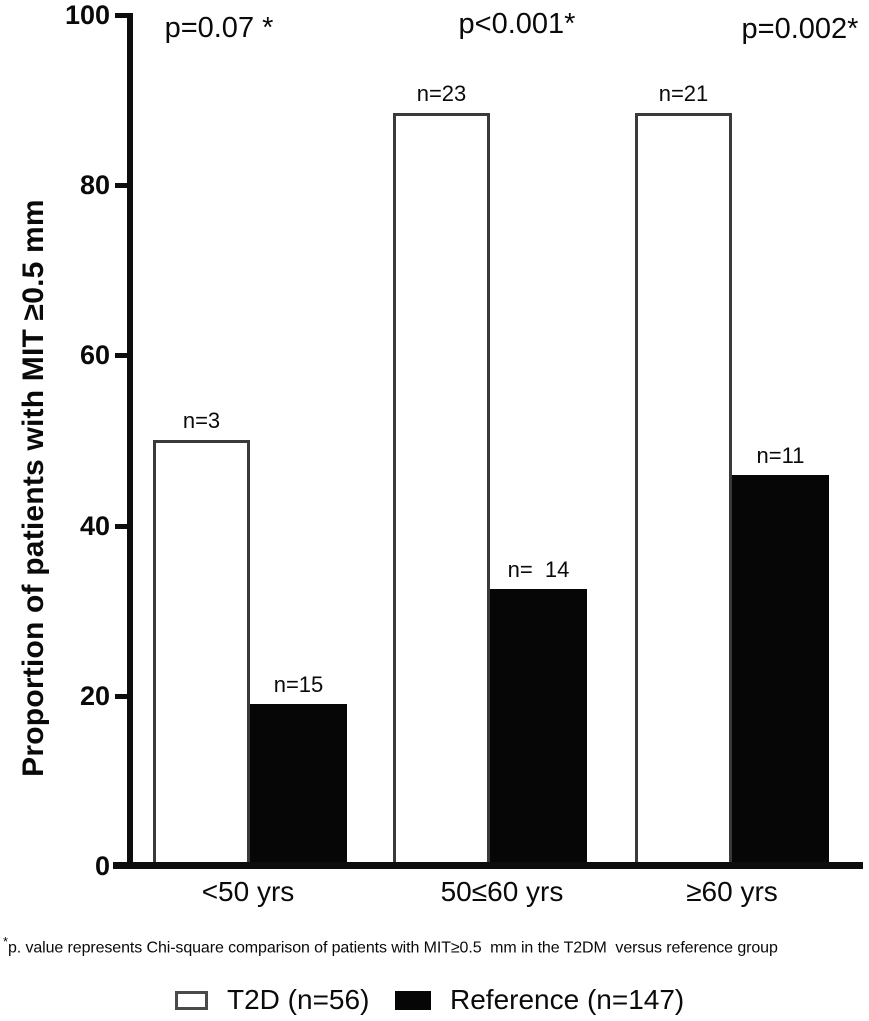 The height and width of the screenshot is (1021, 869). Describe the element at coordinates (502, 891) in the screenshot. I see `x-axis-label: 50≤60 yrs` at that location.